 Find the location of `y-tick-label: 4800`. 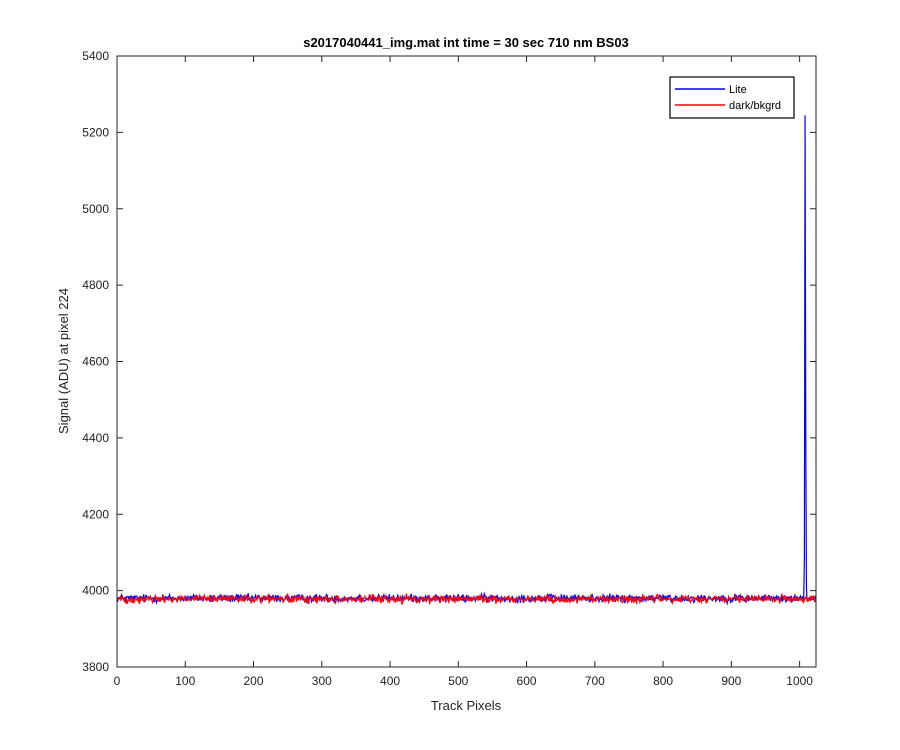

y-tick-label: 4800 is located at coordinates (95, 285).